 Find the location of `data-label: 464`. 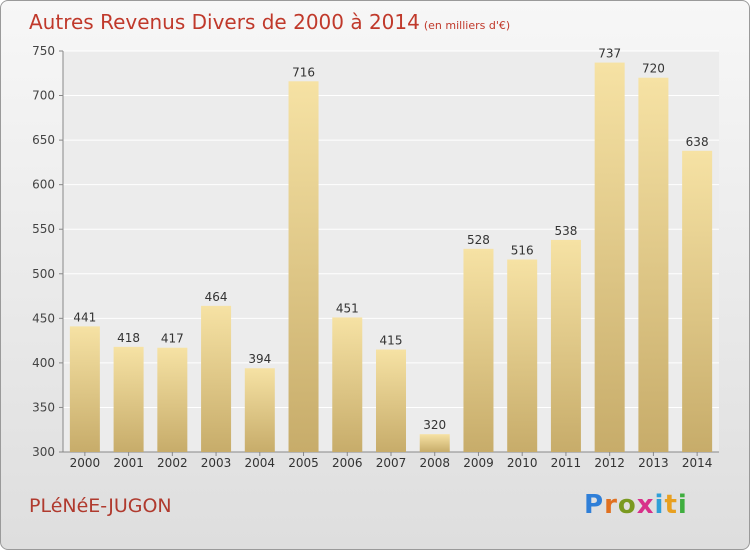

data-label: 464 is located at coordinates (216, 297).